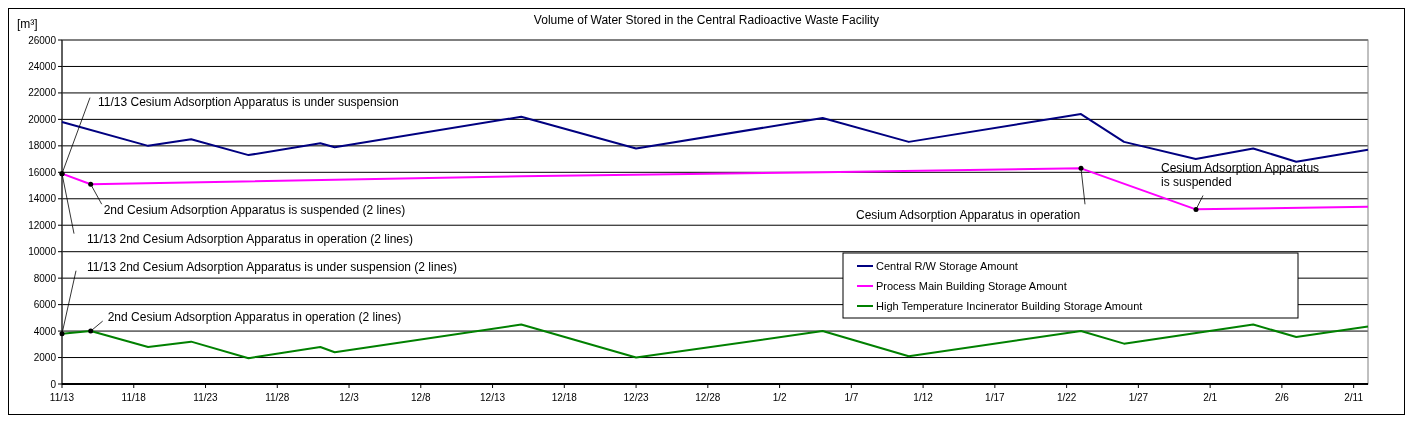  I want to click on y-tick-label: 6000, so click(45, 305).